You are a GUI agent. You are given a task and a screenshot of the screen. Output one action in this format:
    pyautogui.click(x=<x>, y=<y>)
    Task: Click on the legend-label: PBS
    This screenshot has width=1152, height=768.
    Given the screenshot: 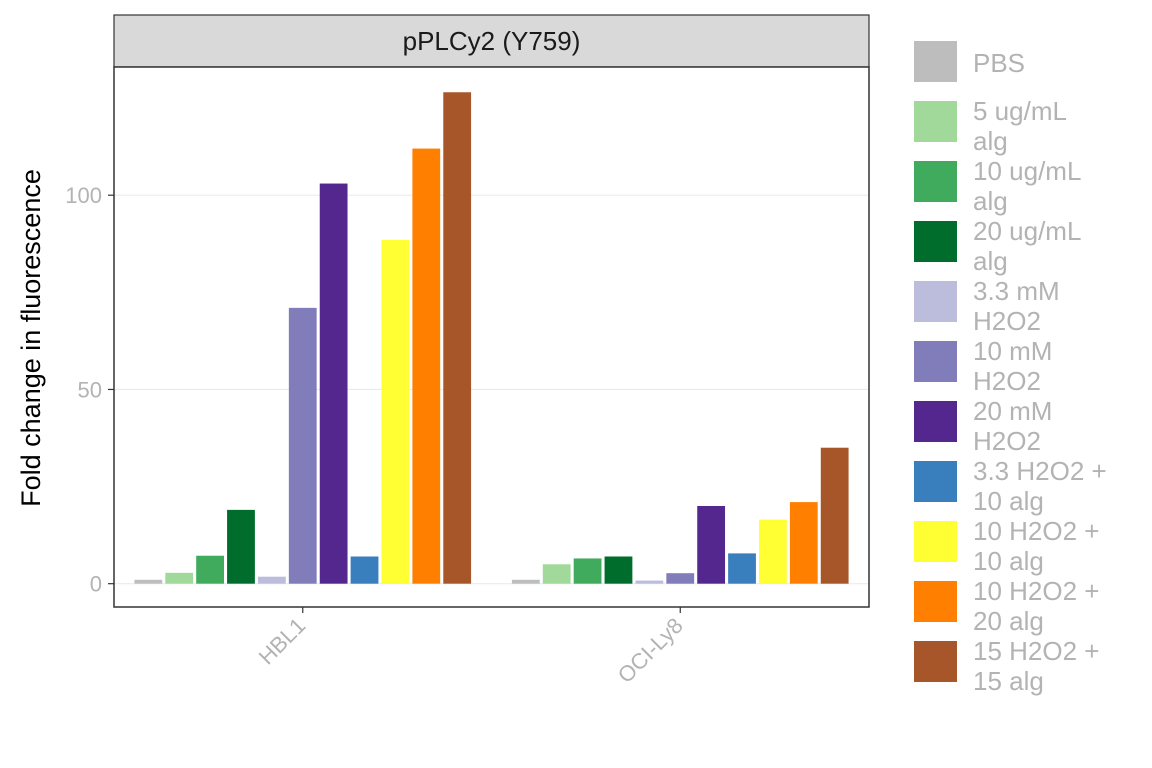 What is the action you would take?
    pyautogui.click(x=999, y=63)
    